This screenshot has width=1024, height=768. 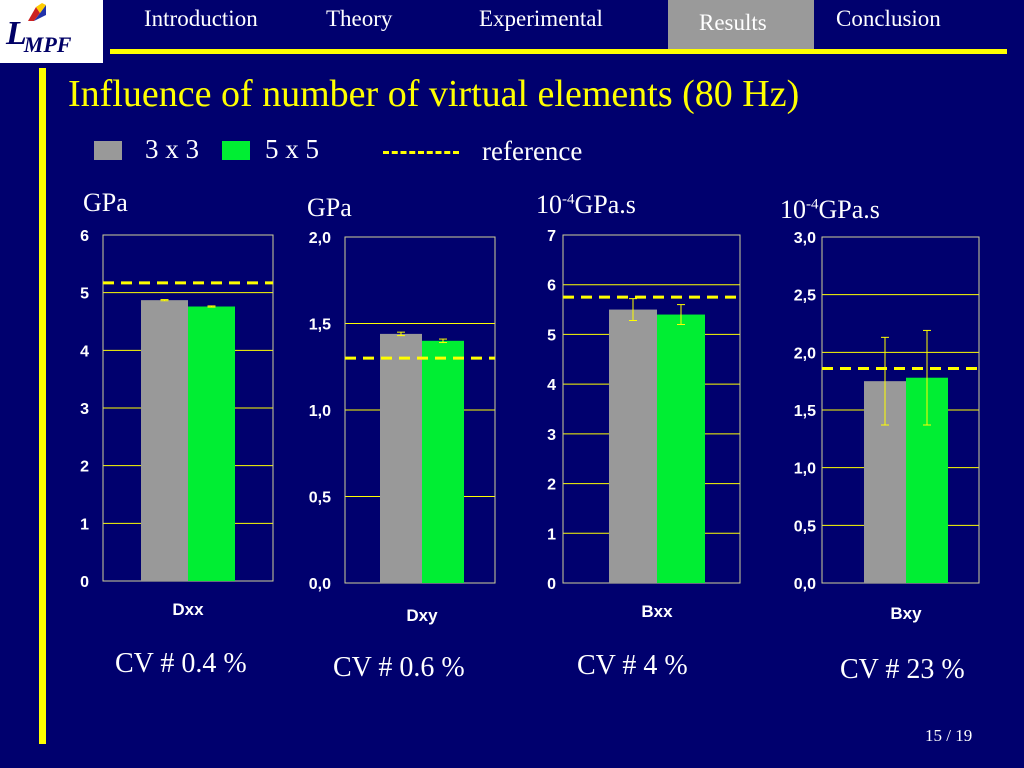 I want to click on unit-label-bxy: 10-4GPa.s, so click(x=830, y=210).